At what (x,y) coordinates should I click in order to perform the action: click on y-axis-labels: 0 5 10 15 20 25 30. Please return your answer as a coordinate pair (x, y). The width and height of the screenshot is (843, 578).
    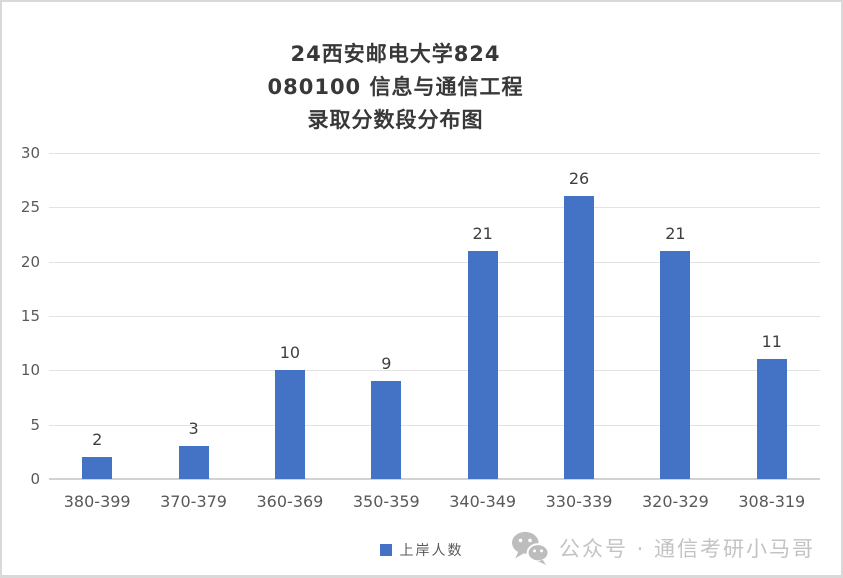
    Looking at the image, I should click on (21, 316).